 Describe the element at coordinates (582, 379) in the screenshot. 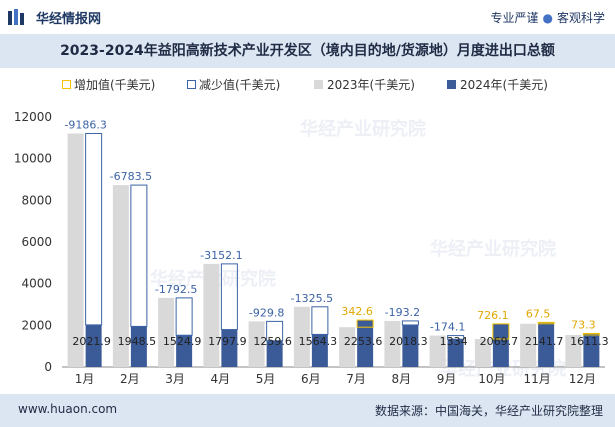

I see `x-tick-label: 12月` at that location.